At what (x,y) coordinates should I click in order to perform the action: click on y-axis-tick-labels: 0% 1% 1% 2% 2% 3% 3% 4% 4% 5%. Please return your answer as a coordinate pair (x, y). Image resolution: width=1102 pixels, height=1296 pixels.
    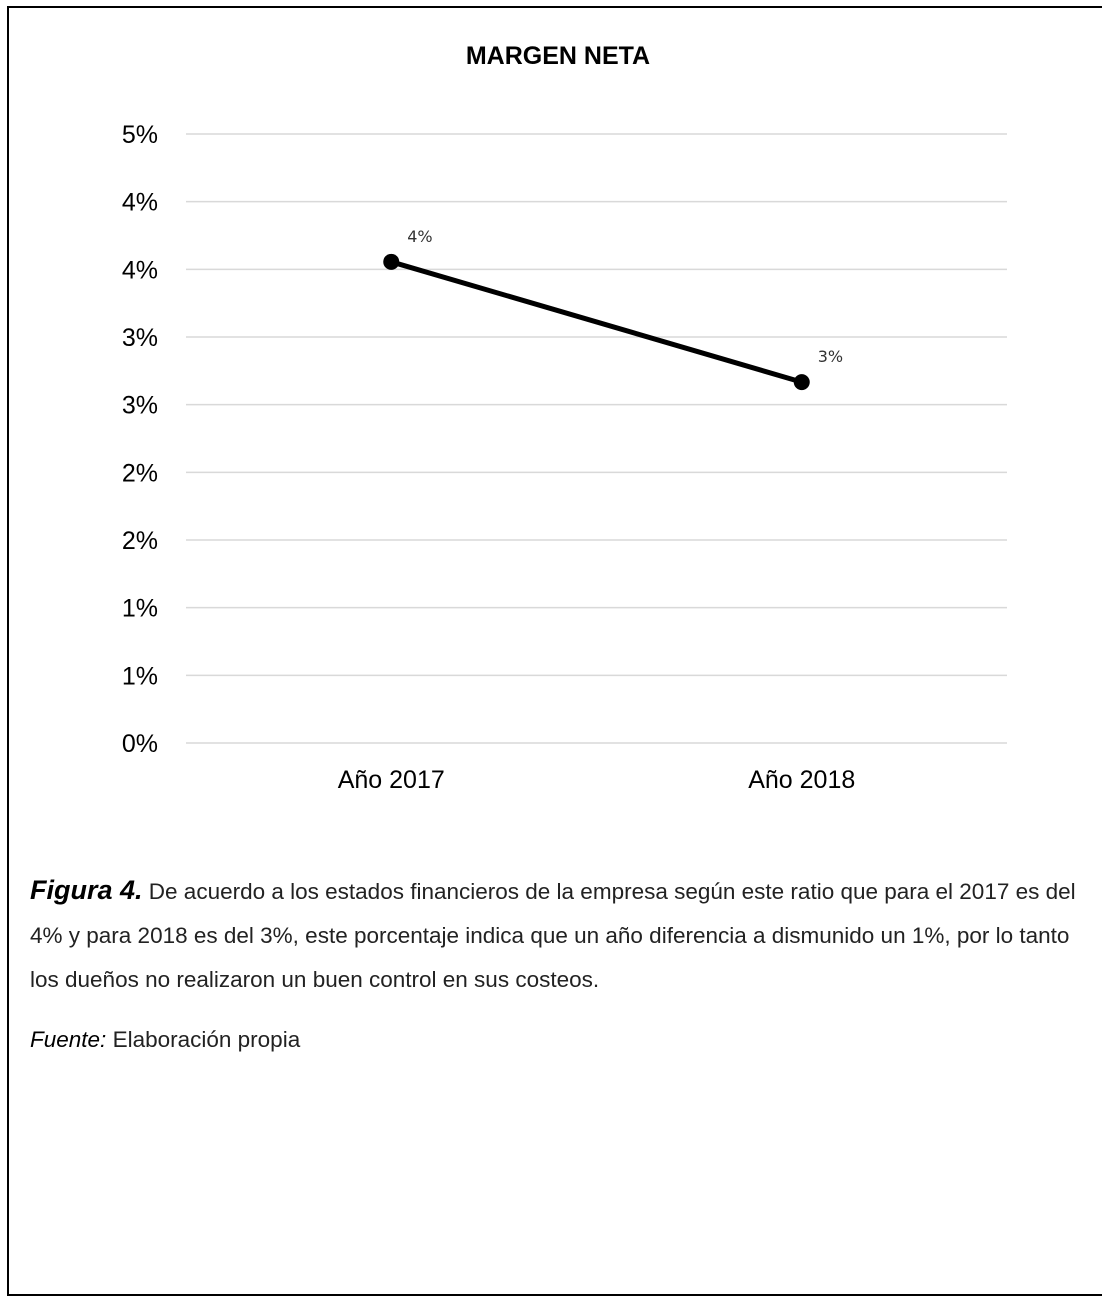
    Looking at the image, I should click on (140, 439).